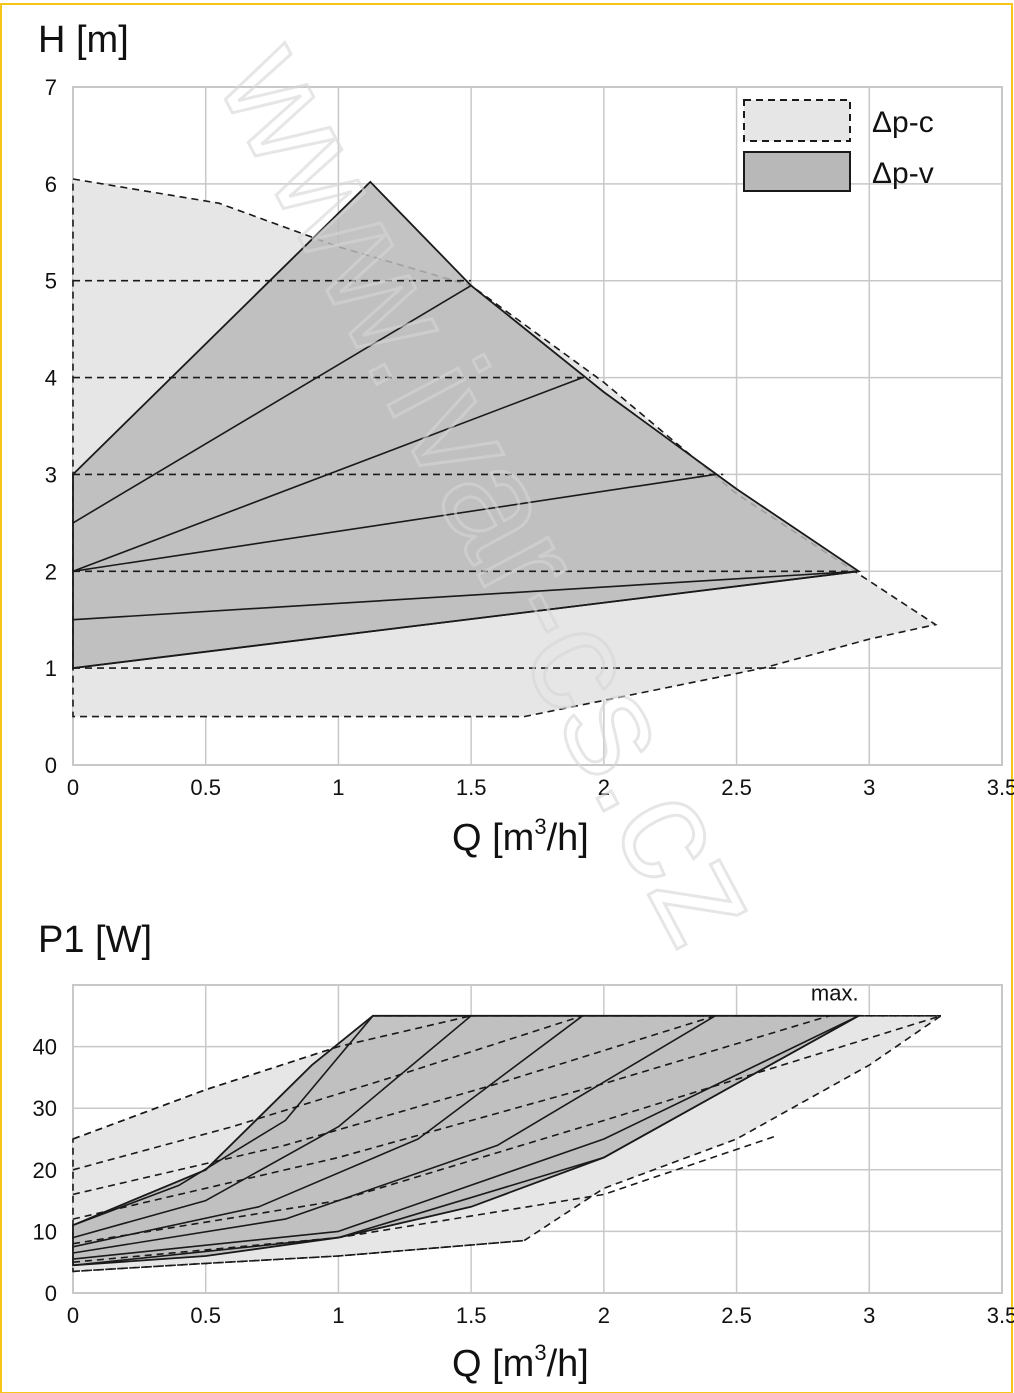 This screenshot has width=1014, height=1393. What do you see at coordinates (835, 992) in the screenshot?
I see `max-annotation: max.` at bounding box center [835, 992].